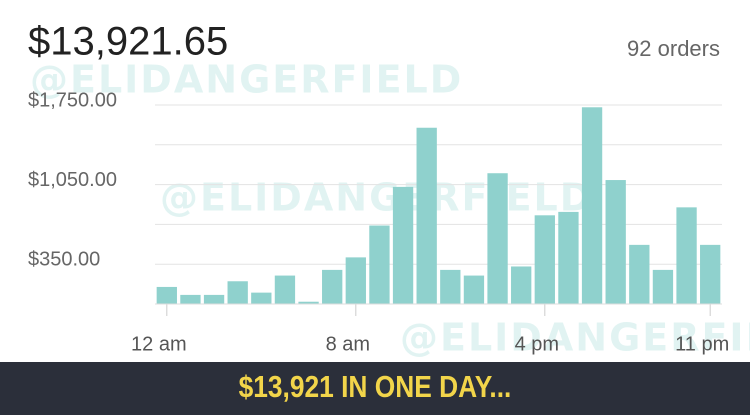  I want to click on y-tick-label: $1,750.00, so click(72, 100).